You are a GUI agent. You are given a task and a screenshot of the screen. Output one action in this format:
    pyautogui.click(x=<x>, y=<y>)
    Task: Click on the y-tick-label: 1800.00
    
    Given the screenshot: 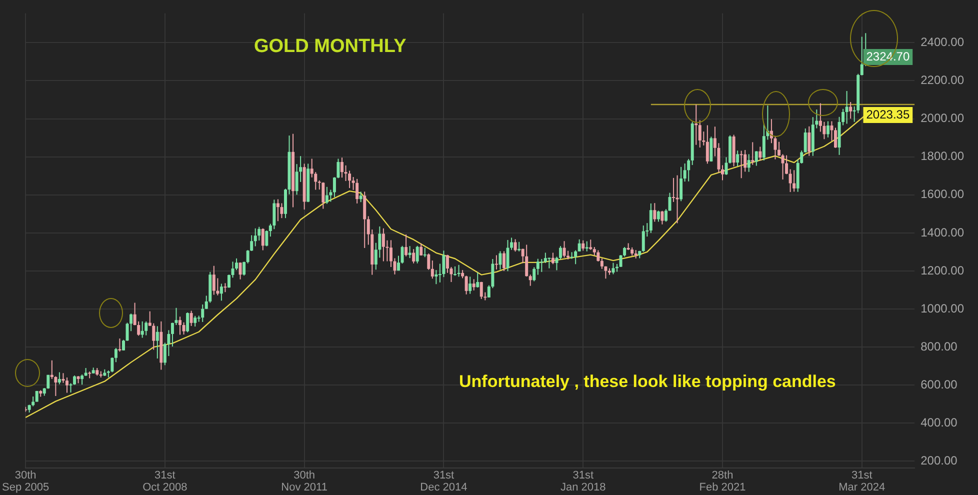 What is the action you would take?
    pyautogui.click(x=942, y=156)
    